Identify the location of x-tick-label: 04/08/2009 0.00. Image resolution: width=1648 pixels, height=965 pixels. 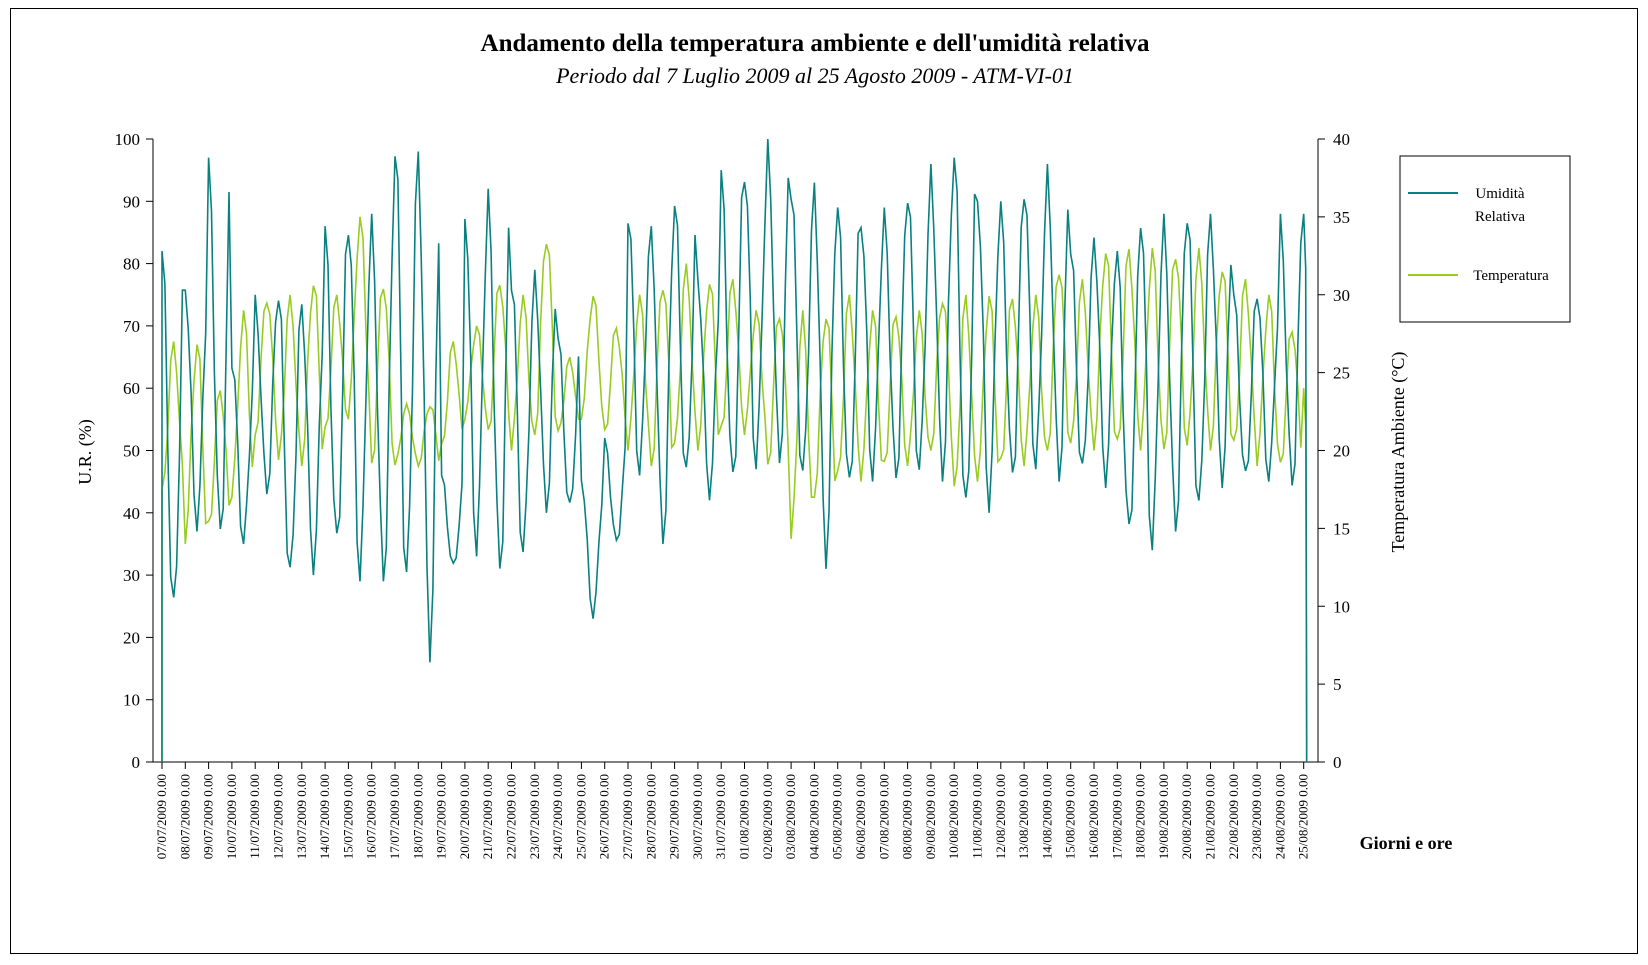
(813, 816).